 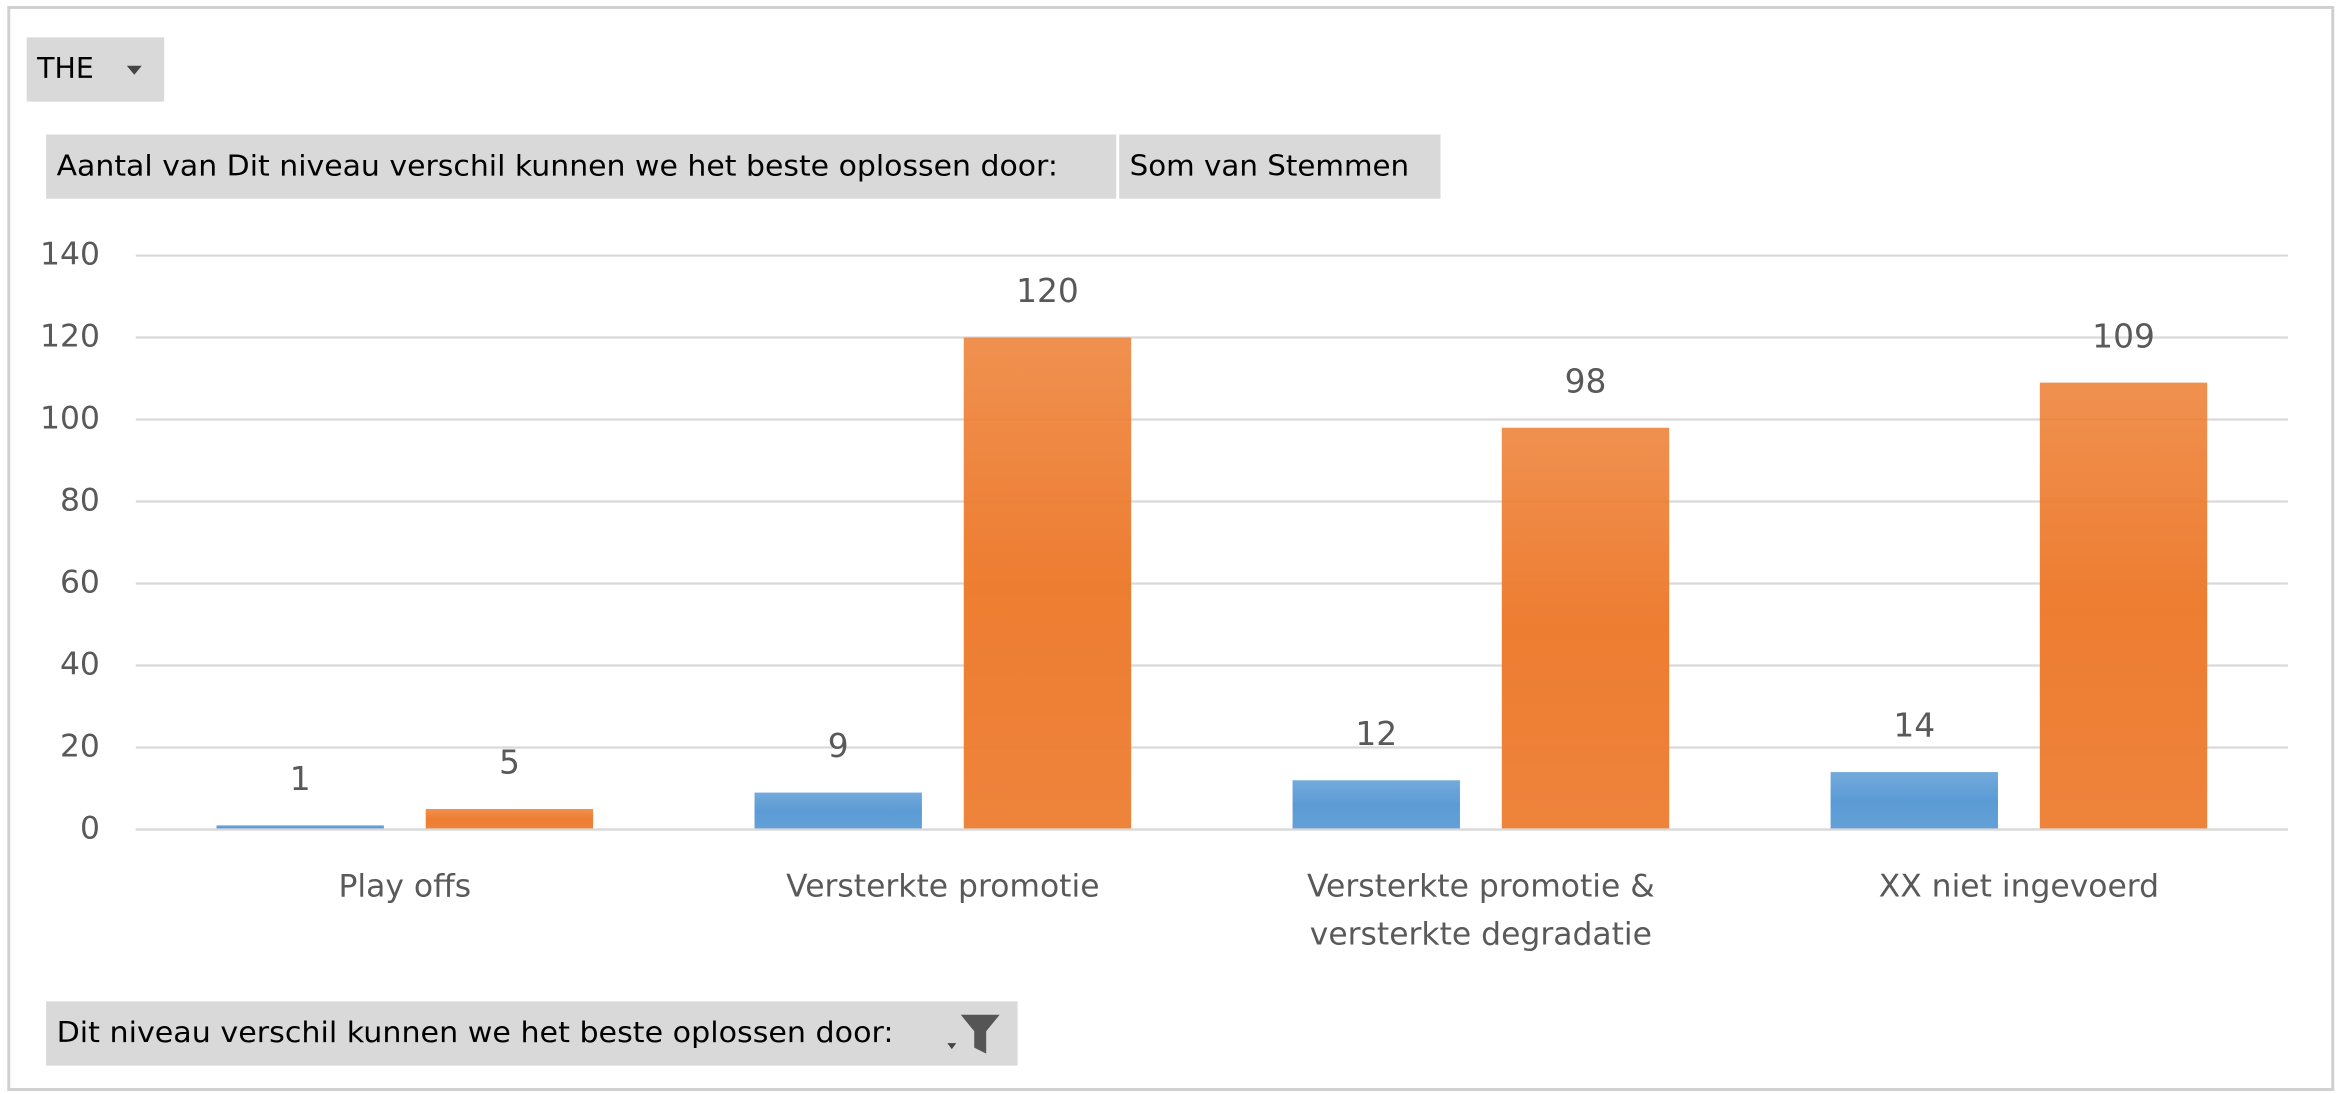 What do you see at coordinates (2123, 335) in the screenshot?
I see `data-label: 109` at bounding box center [2123, 335].